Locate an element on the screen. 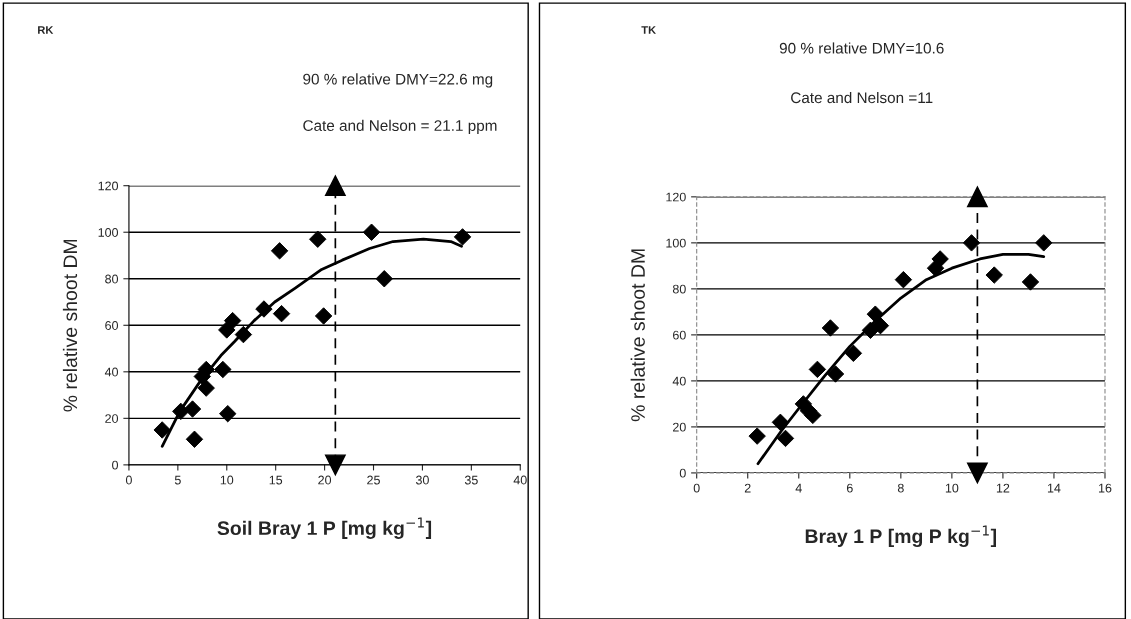 The image size is (1131, 619). x-tick-label: 35 is located at coordinates (471, 480).